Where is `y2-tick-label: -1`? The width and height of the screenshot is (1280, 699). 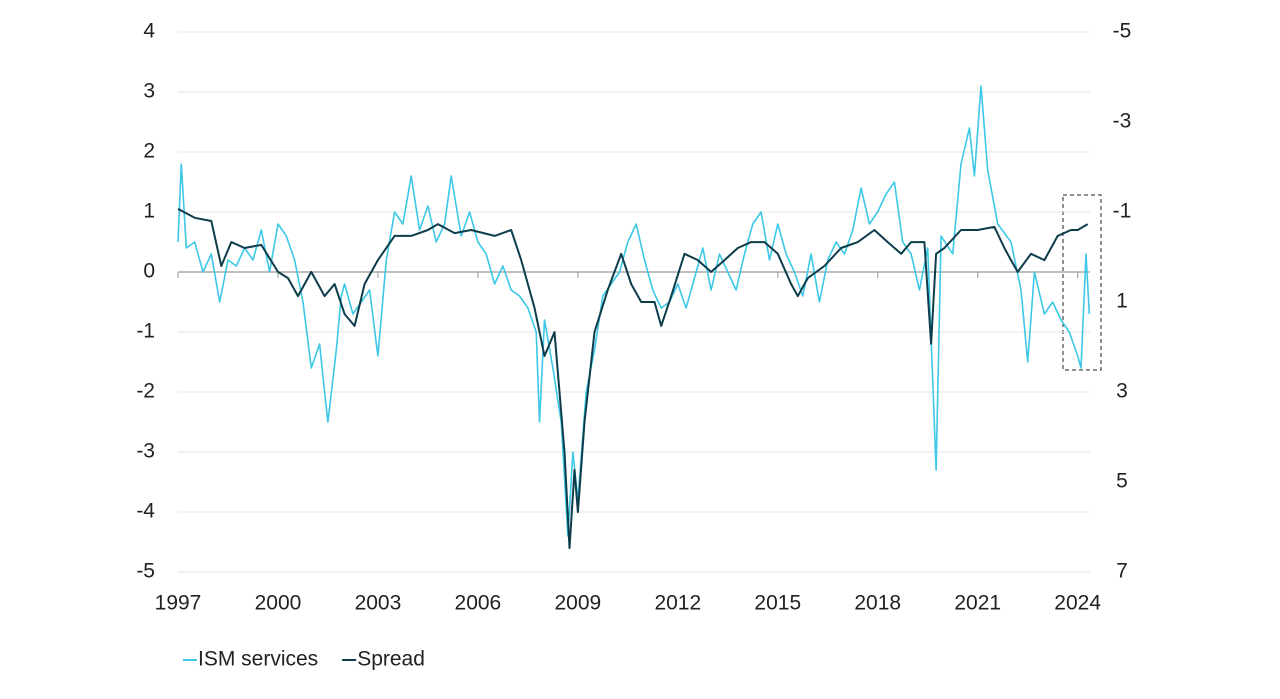
y2-tick-label: -1 is located at coordinates (1122, 211).